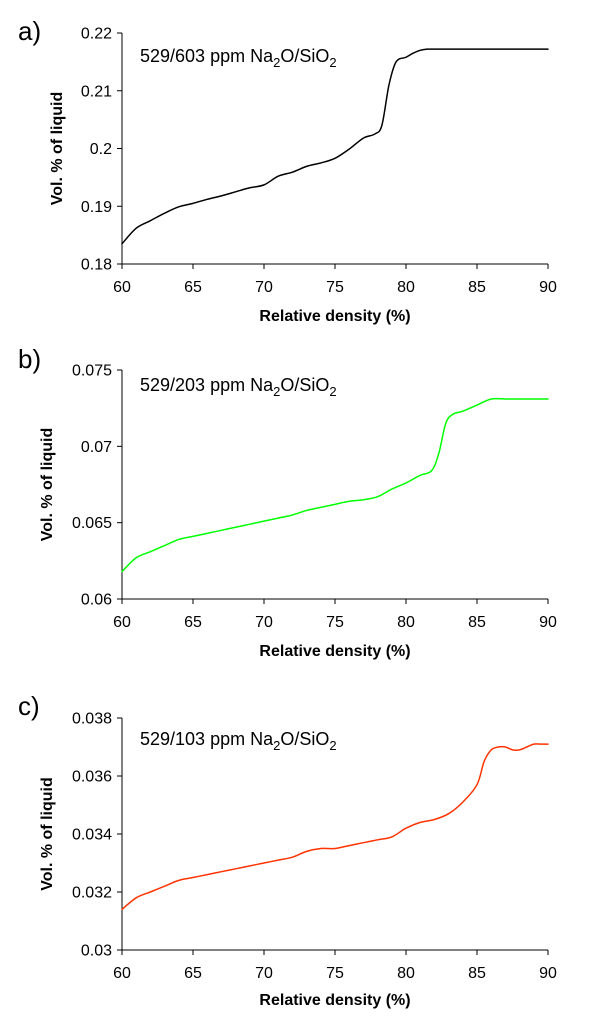 The image size is (598, 1035). What do you see at coordinates (92, 371) in the screenshot?
I see `y-tick-label: 0.075` at bounding box center [92, 371].